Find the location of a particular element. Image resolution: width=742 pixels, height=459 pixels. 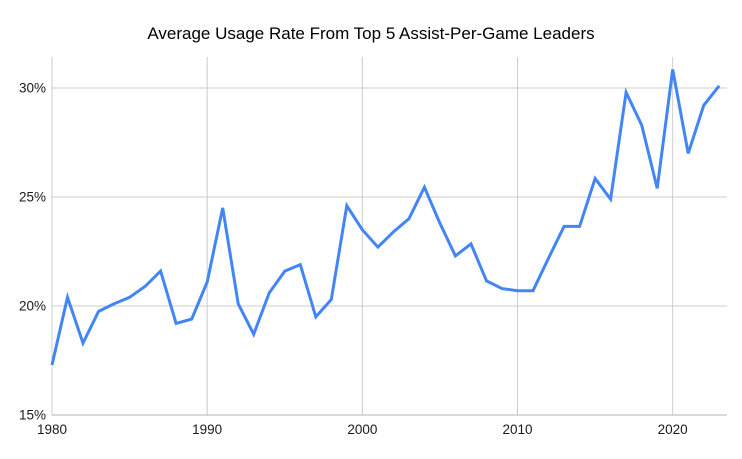

y-tick-label: 15% is located at coordinates (32, 415).